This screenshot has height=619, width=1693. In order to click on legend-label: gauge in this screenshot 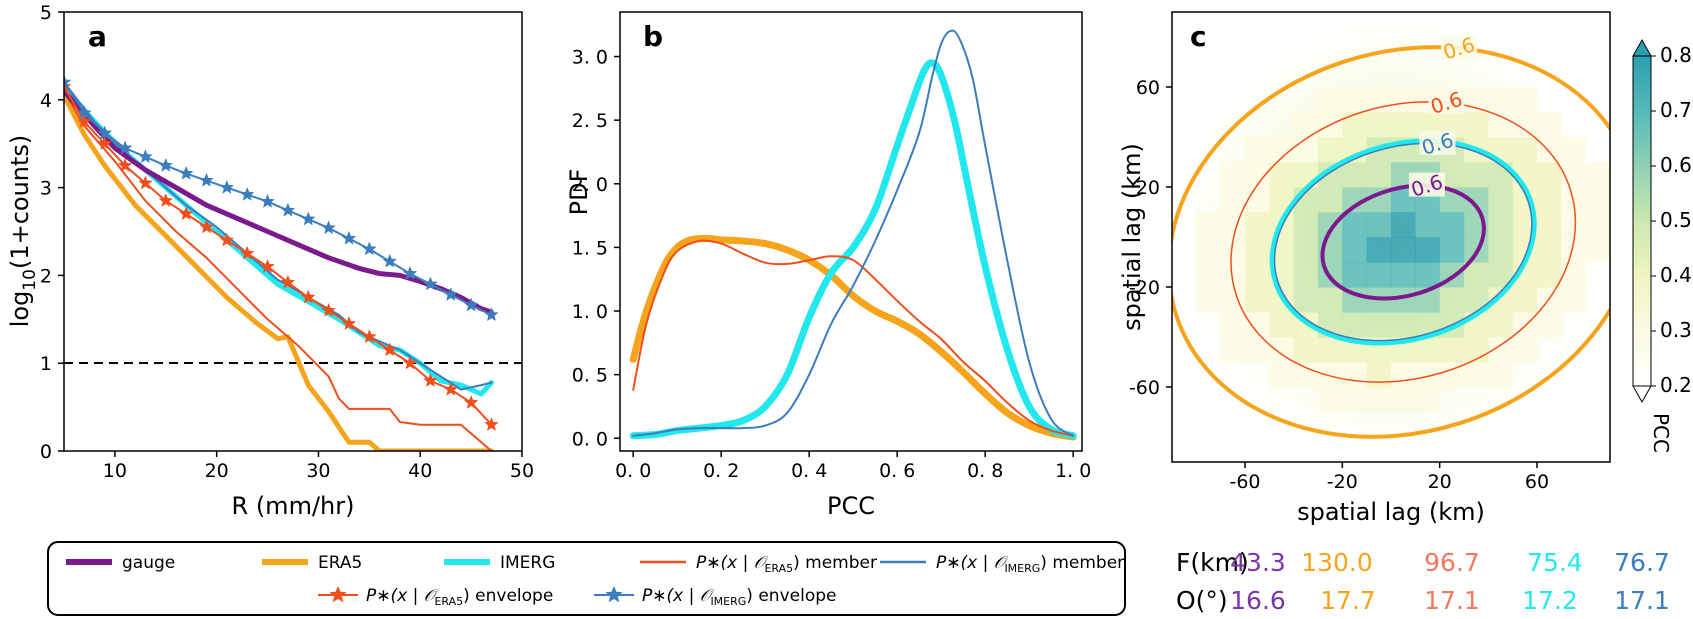, I will do `click(148, 563)`.